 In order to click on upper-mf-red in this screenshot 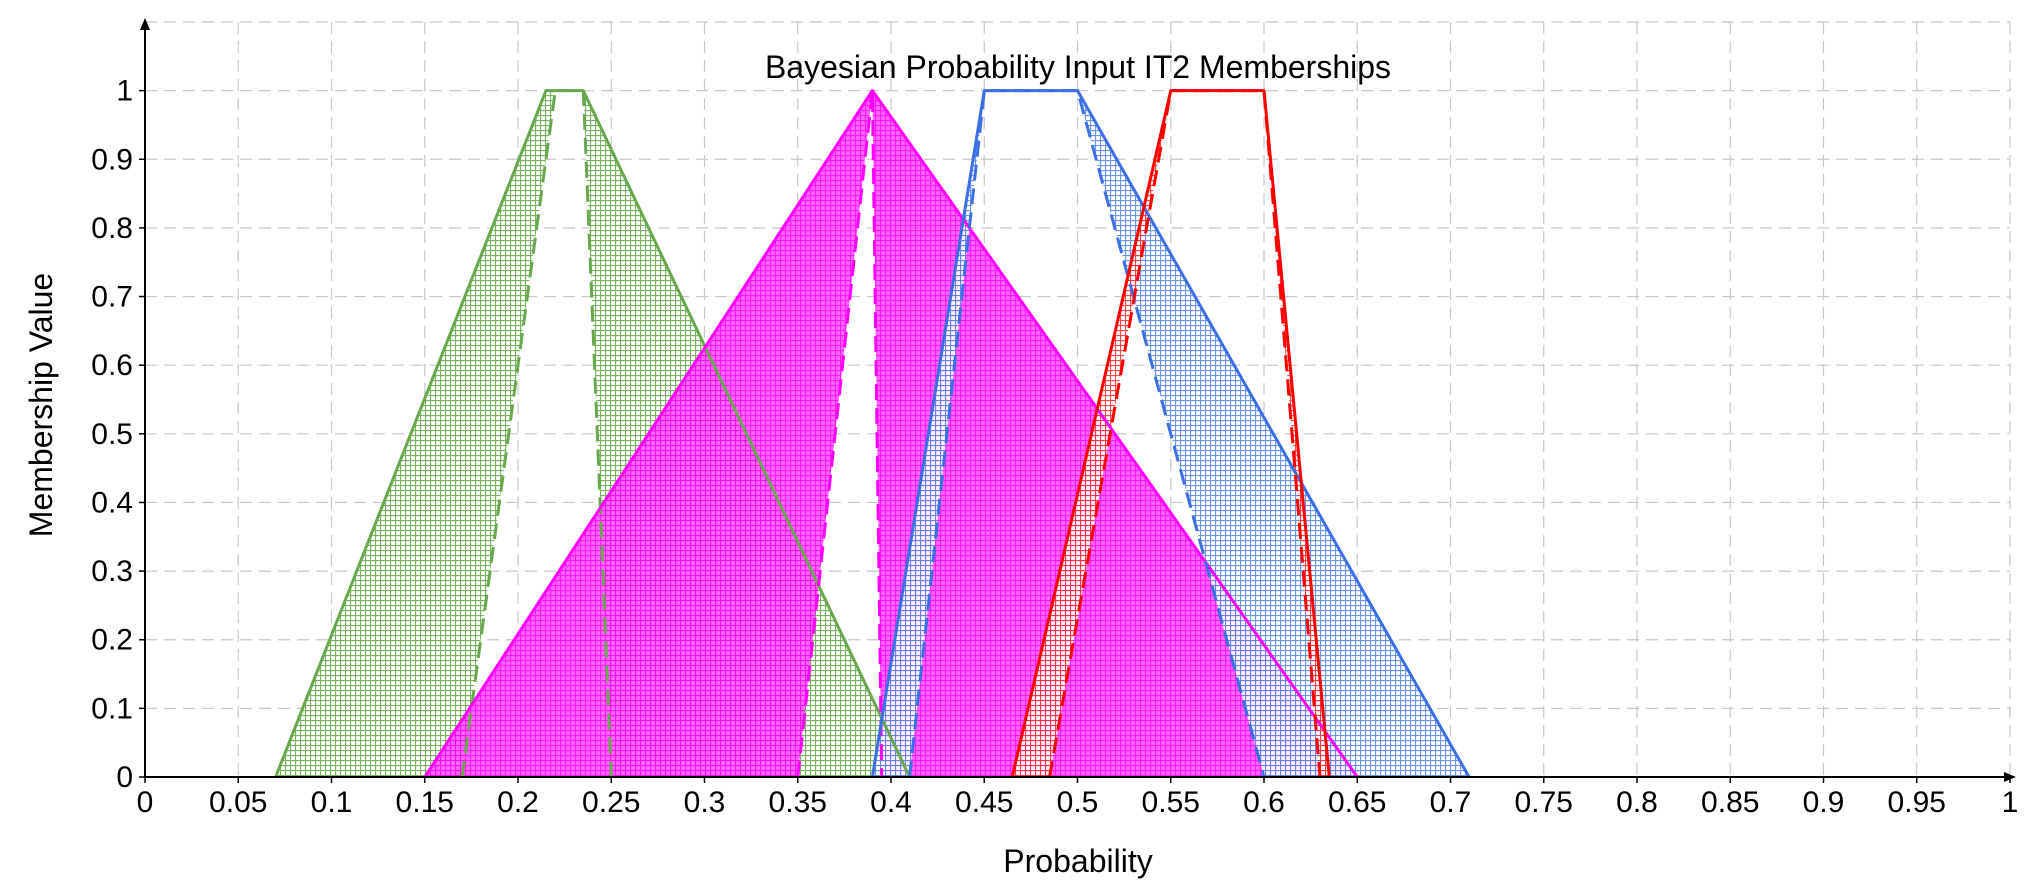, I will do `click(1170, 433)`.